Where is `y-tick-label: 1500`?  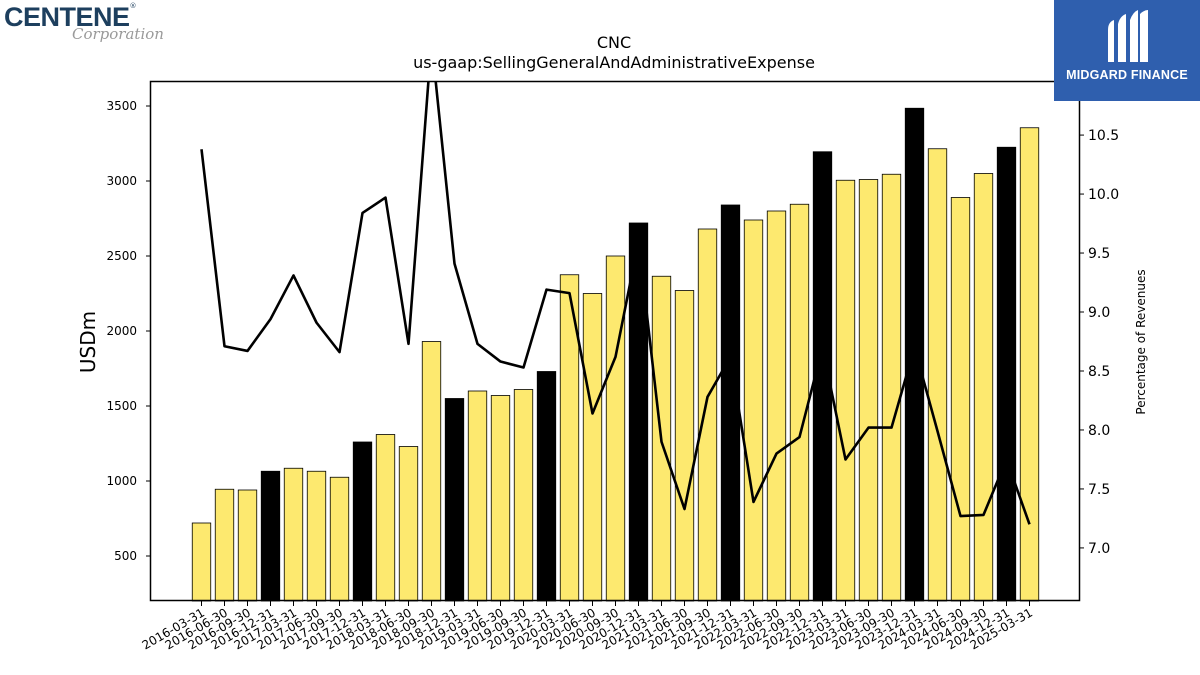 y-tick-label: 1500 is located at coordinates (121, 406).